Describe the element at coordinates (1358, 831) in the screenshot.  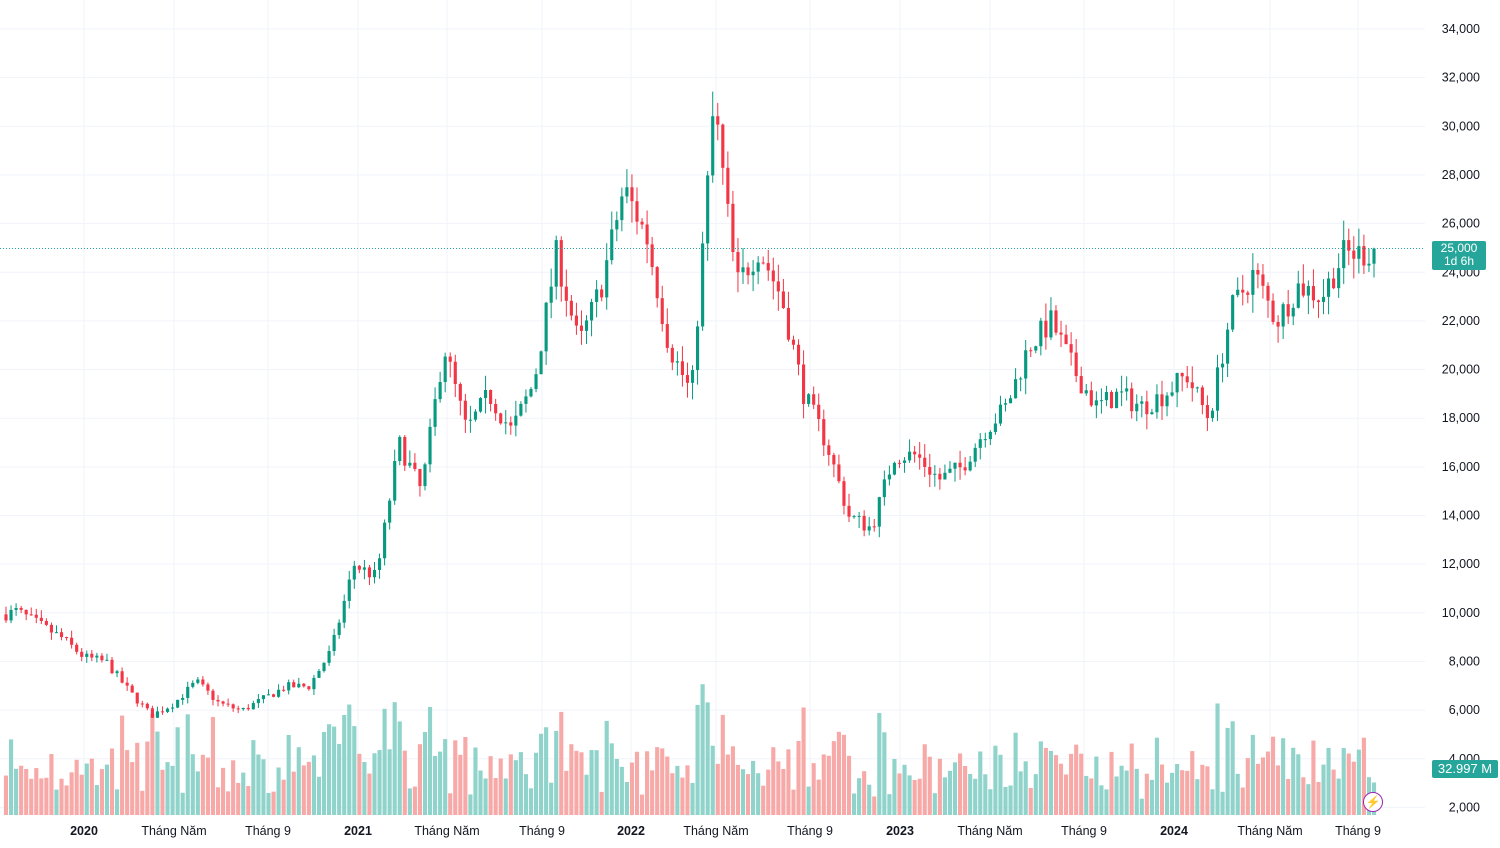
I see `x-tick-label: Tháng 9` at that location.